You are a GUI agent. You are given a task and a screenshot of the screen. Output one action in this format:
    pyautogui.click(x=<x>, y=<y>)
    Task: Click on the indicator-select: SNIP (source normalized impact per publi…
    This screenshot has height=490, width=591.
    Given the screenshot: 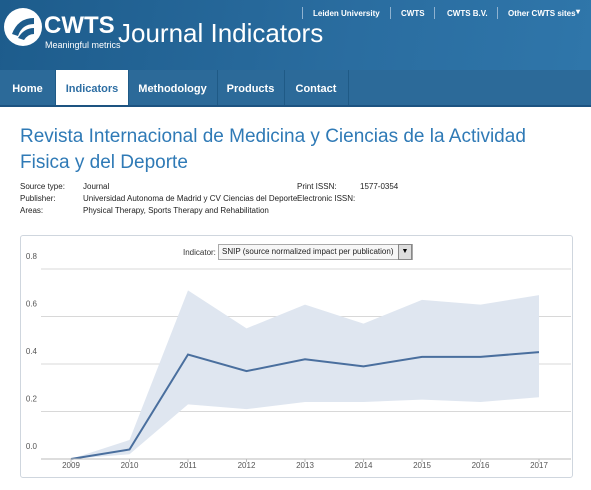 What is the action you would take?
    pyautogui.click(x=315, y=252)
    